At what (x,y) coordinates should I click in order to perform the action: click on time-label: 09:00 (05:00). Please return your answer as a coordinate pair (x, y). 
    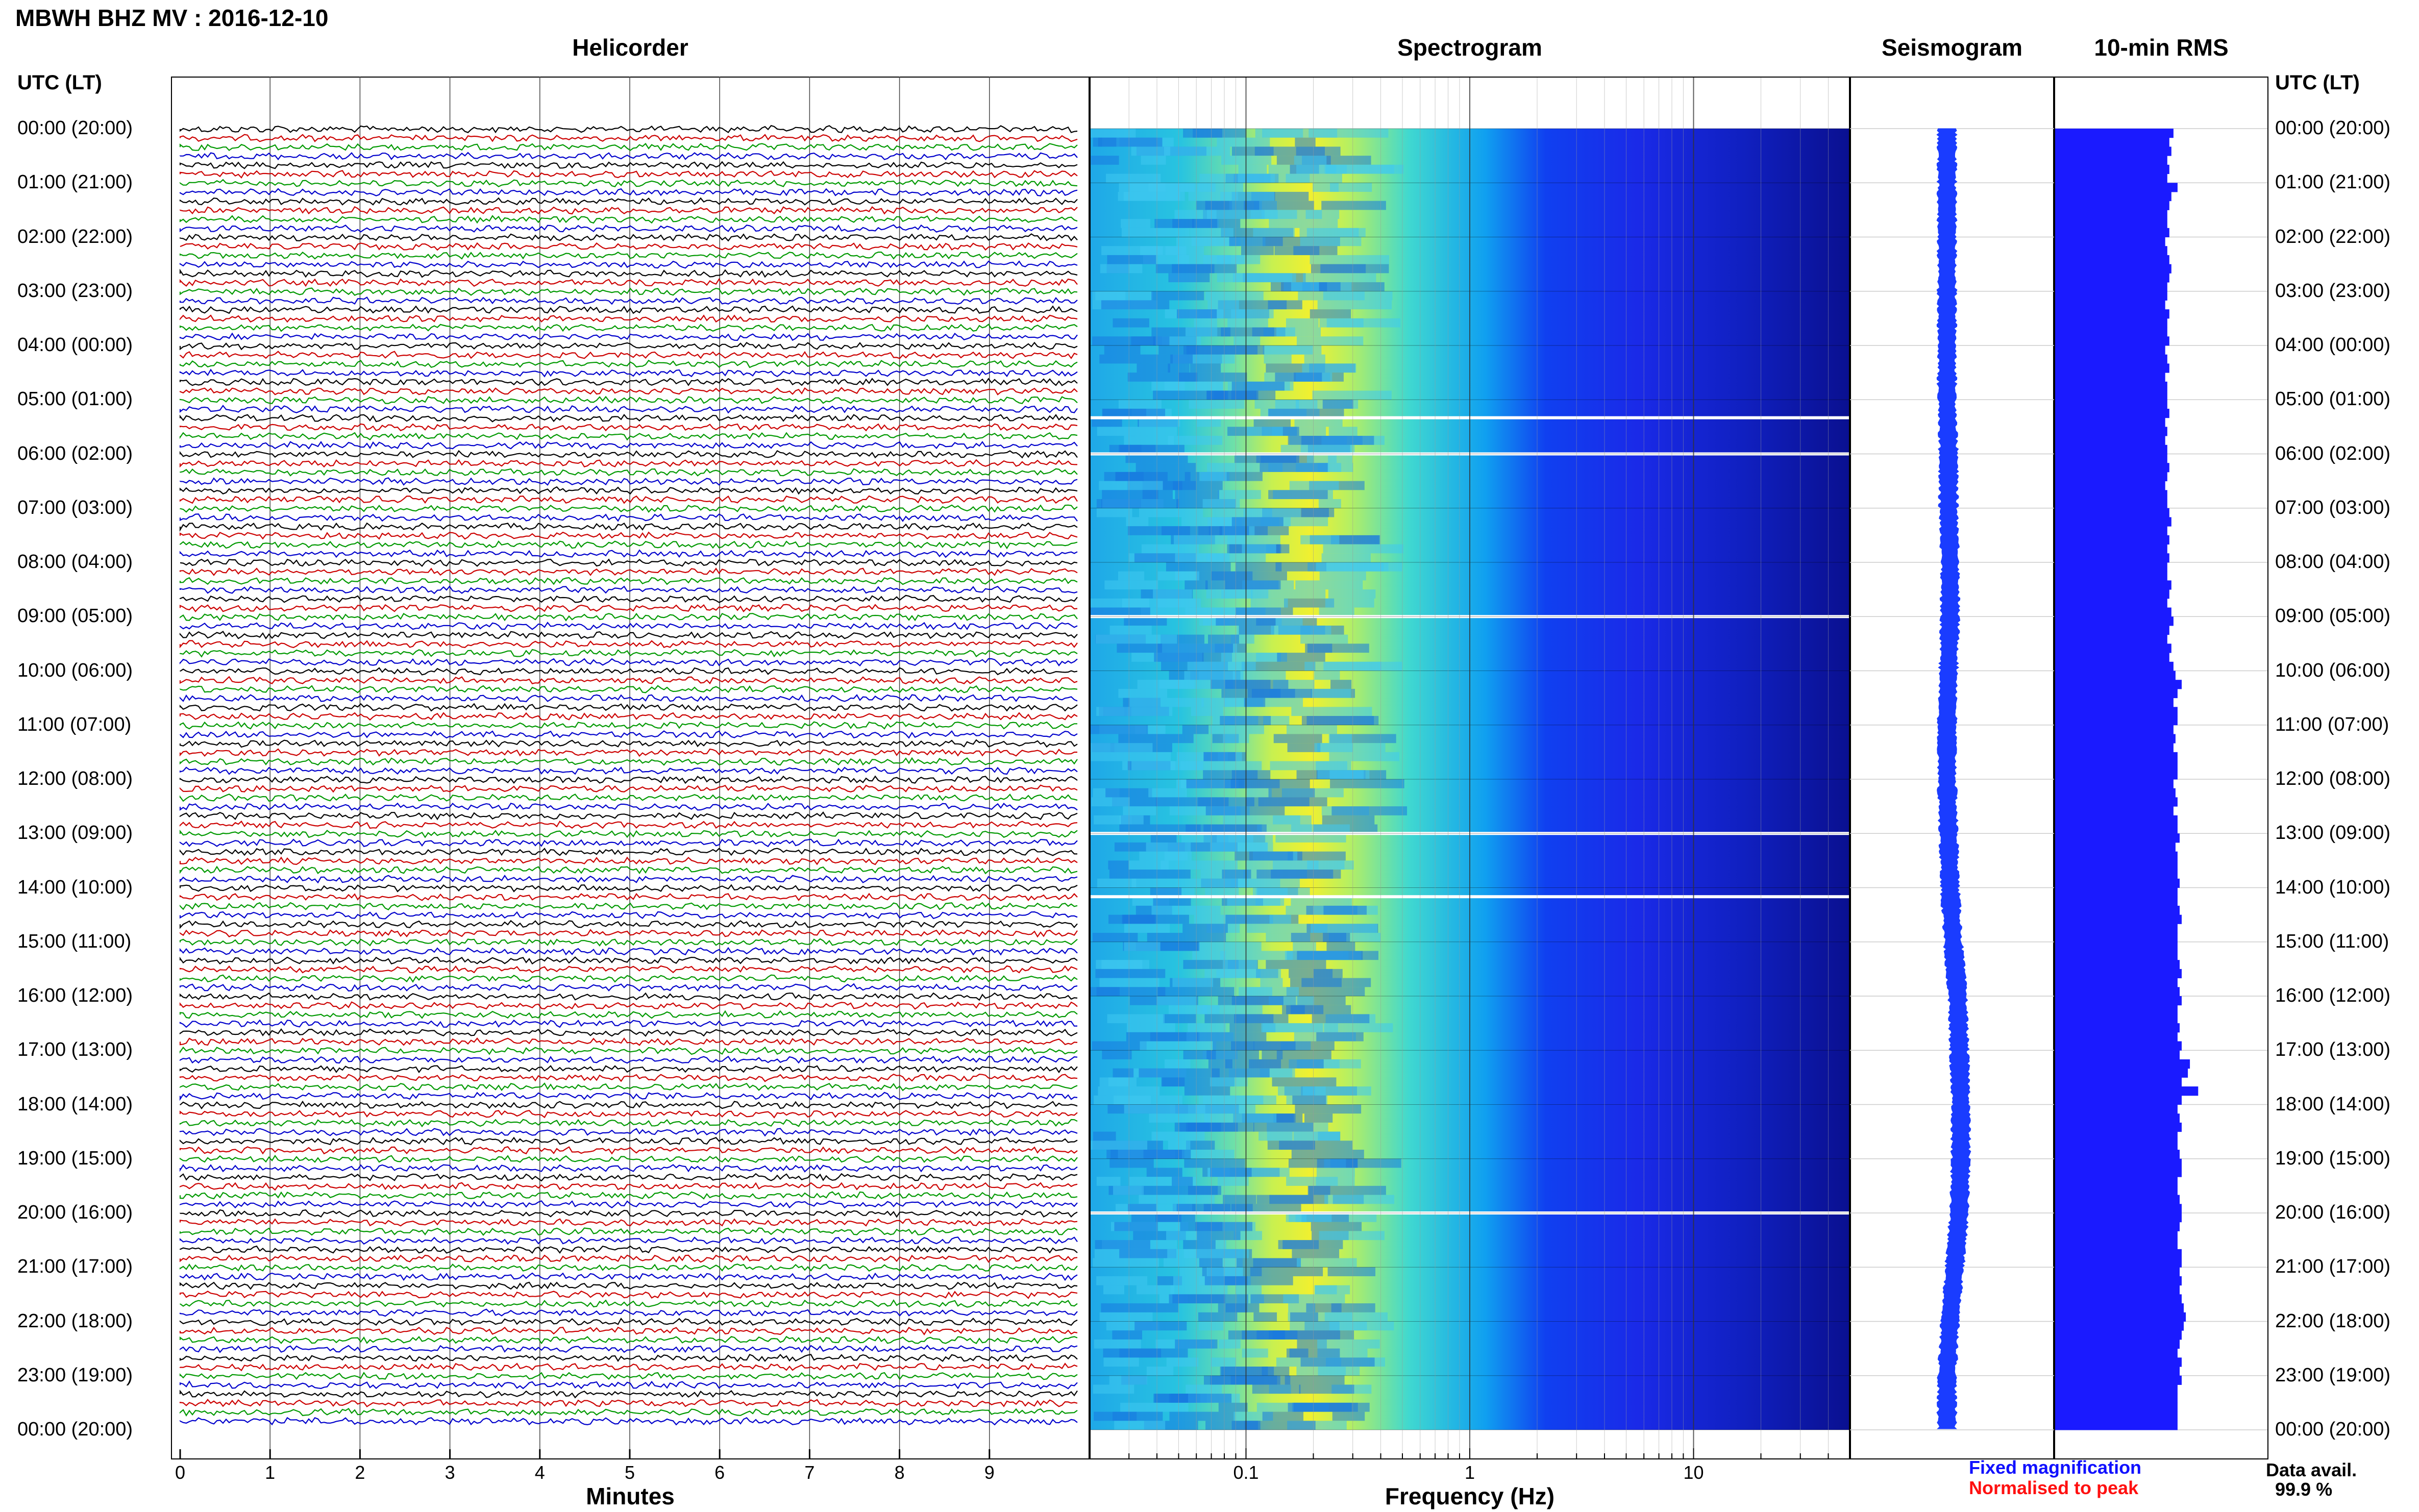
    Looking at the image, I should click on (2333, 616).